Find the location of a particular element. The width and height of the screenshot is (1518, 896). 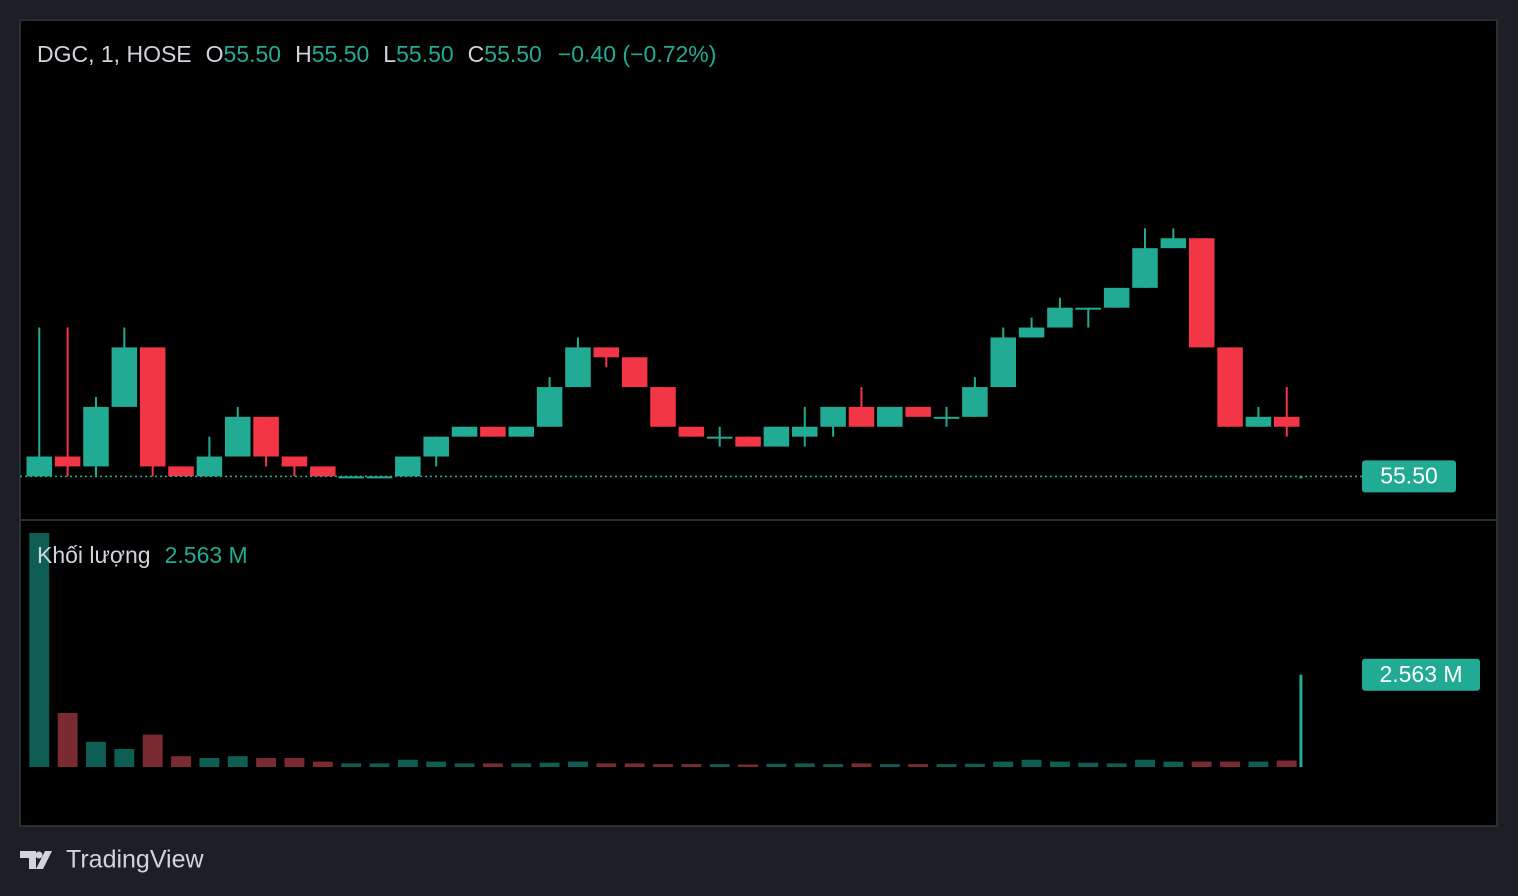

brand-logo-dot is located at coordinates (39, 855).